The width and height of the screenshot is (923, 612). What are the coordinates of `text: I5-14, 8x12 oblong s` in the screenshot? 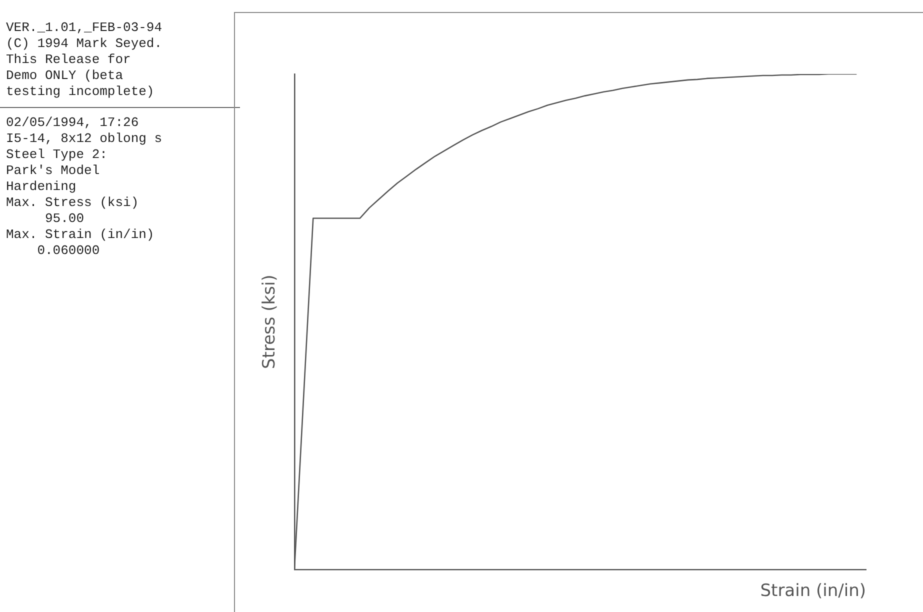 It's located at (85, 139).